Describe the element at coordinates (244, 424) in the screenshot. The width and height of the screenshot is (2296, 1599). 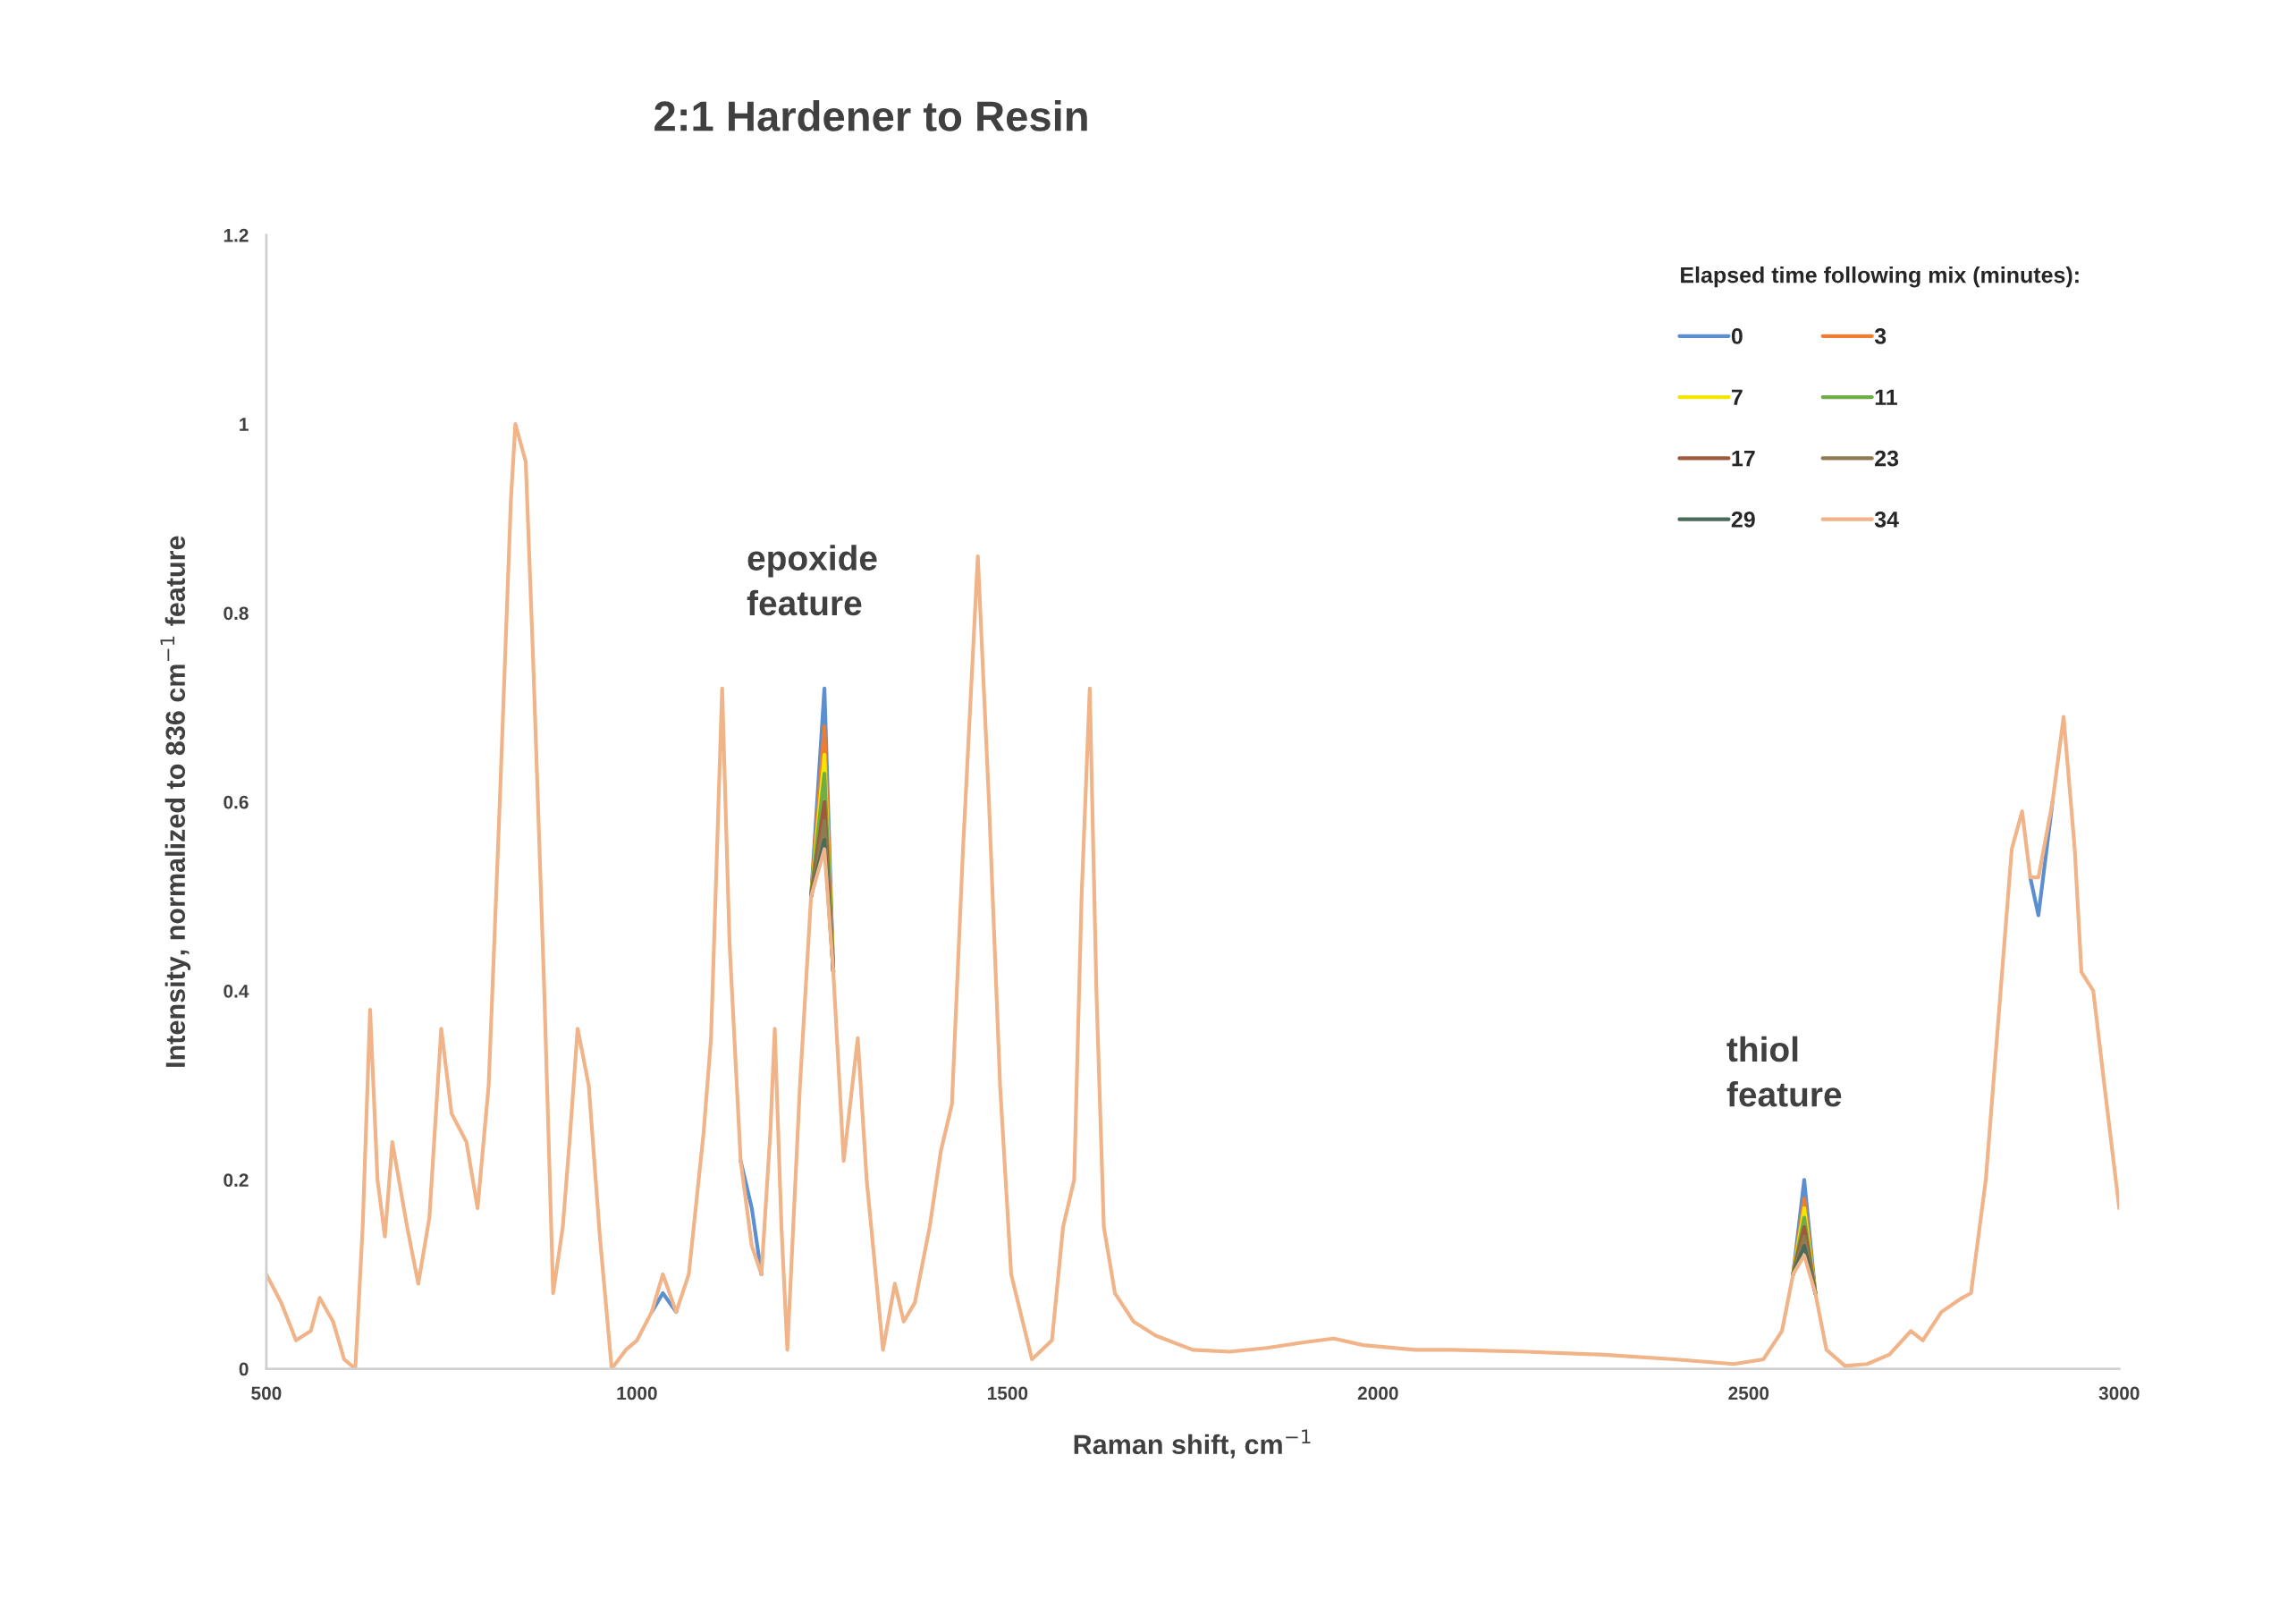
I see `y-tick-label: 1` at that location.